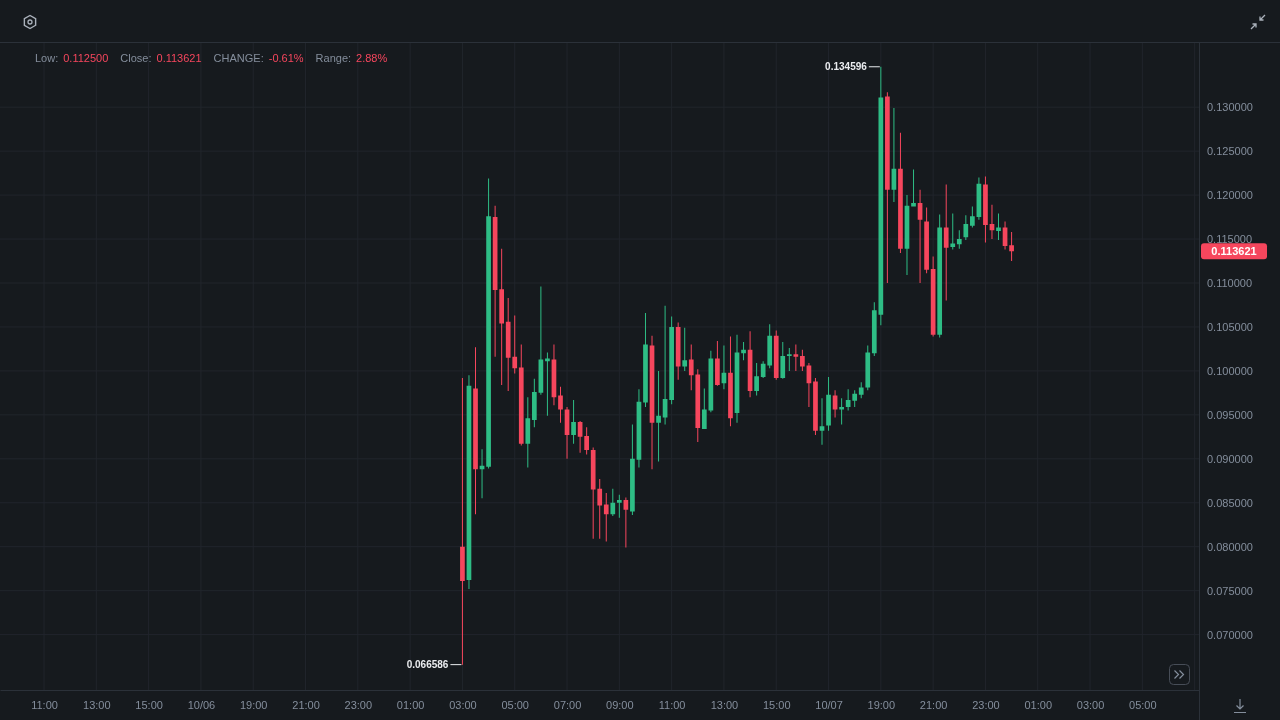 The height and width of the screenshot is (720, 1280). What do you see at coordinates (1230, 239) in the screenshot?
I see `y-tick-label: 0.115000` at bounding box center [1230, 239].